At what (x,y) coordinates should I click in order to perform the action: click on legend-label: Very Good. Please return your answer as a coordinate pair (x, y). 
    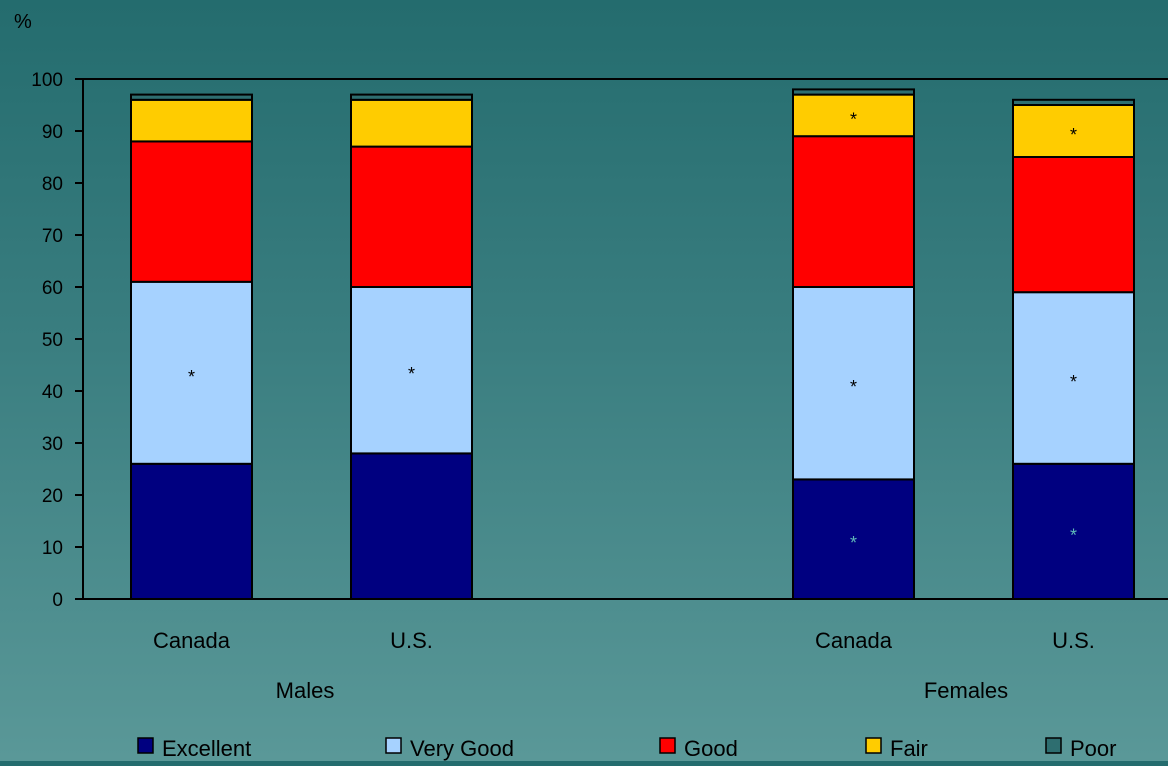
    Looking at the image, I should click on (462, 748).